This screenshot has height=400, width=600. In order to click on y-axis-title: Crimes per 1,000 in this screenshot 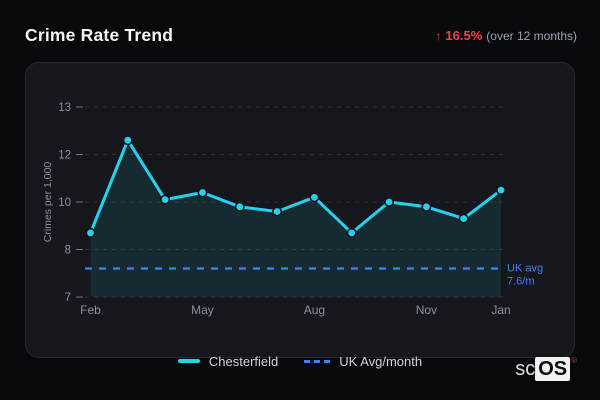, I will do `click(48, 202)`.